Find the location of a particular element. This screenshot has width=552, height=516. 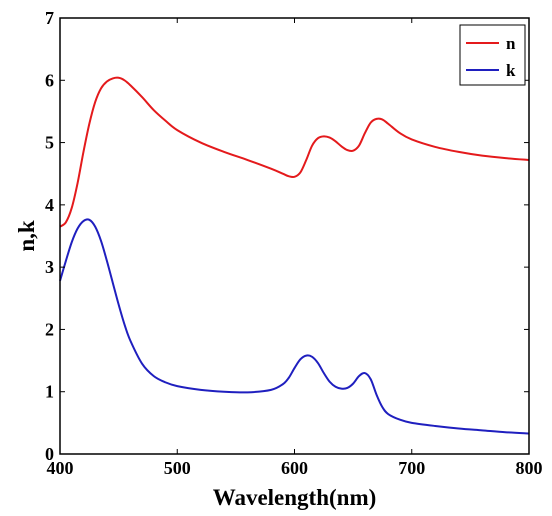

legend-box is located at coordinates (492, 55).